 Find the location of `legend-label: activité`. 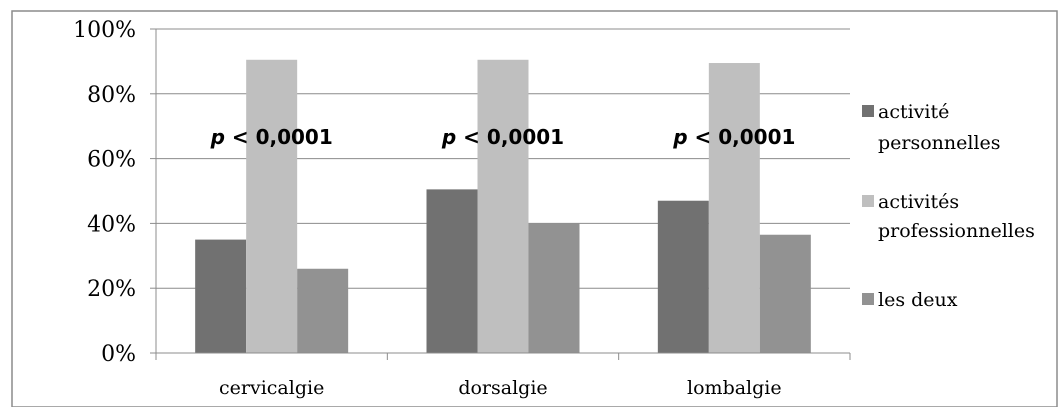

legend-label: activité is located at coordinates (913, 112).